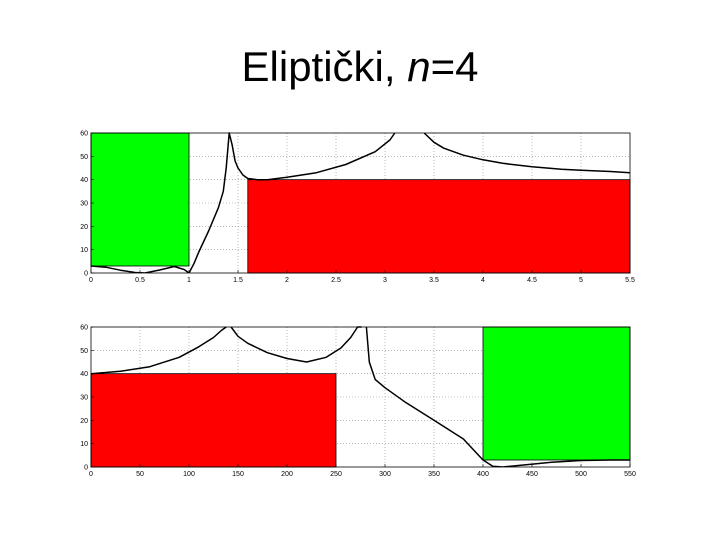  Describe the element at coordinates (189, 280) in the screenshot. I see `x-tick-label: 1` at that location.